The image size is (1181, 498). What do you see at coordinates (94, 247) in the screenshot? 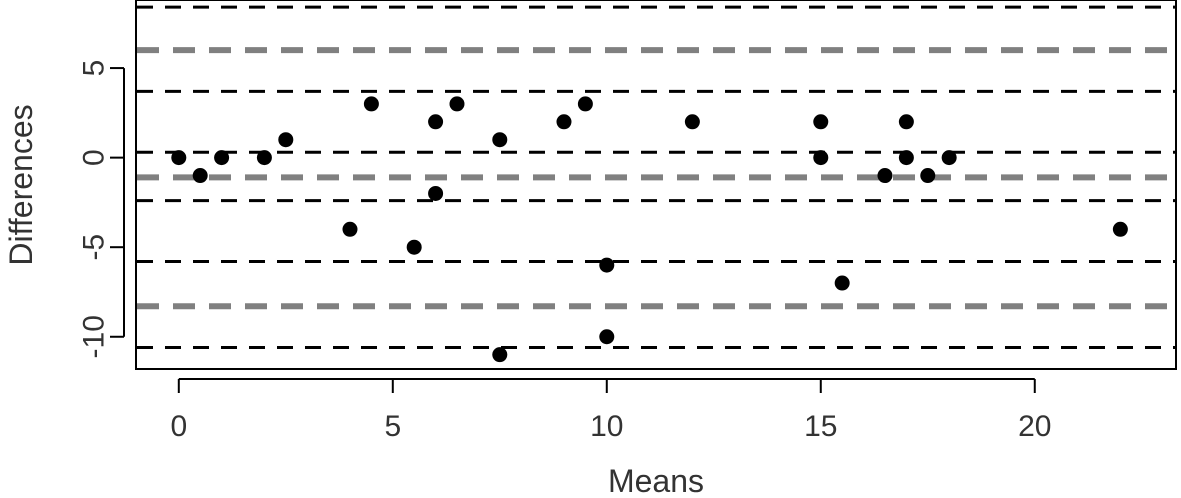
I see `y-tick-label: -5` at bounding box center [94, 247].